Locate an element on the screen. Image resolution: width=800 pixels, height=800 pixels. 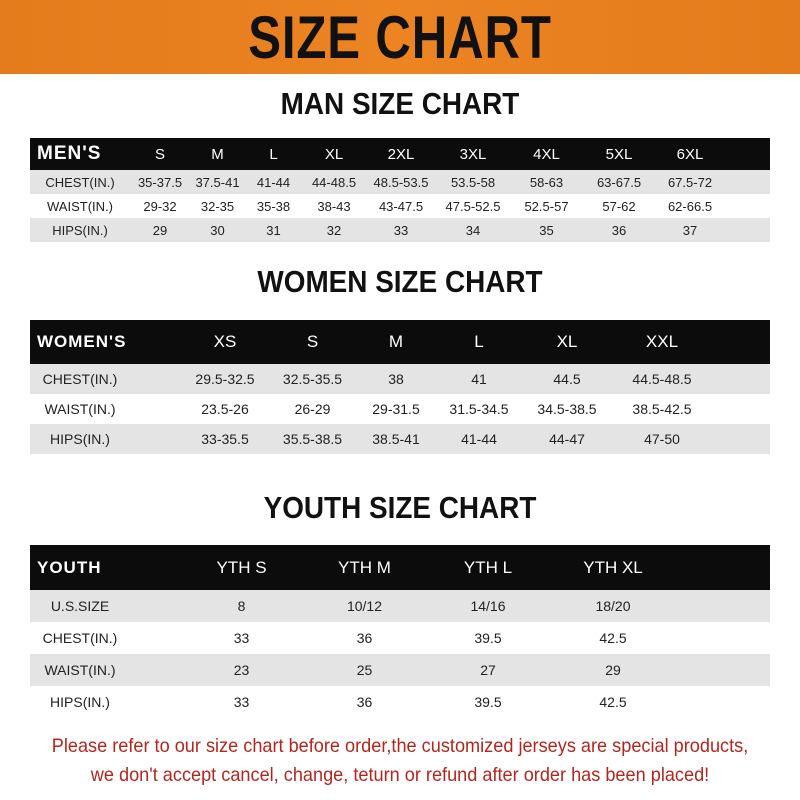
measurement-cell: 14/16 is located at coordinates (488, 606).